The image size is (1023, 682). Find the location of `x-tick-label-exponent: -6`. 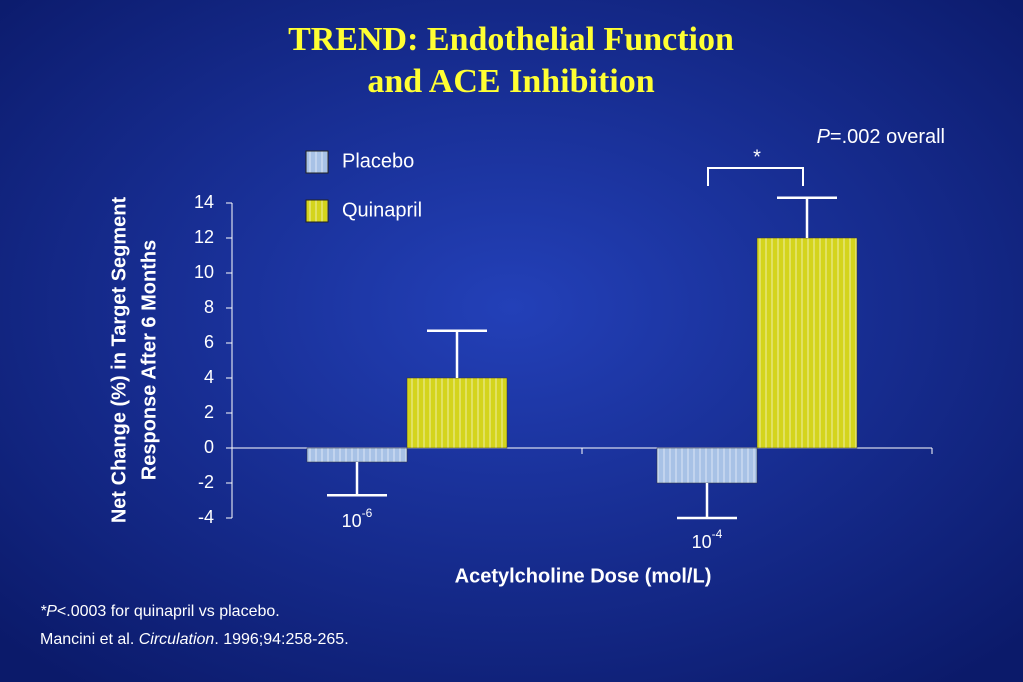

x-tick-label-exponent: -6 is located at coordinates (367, 513).